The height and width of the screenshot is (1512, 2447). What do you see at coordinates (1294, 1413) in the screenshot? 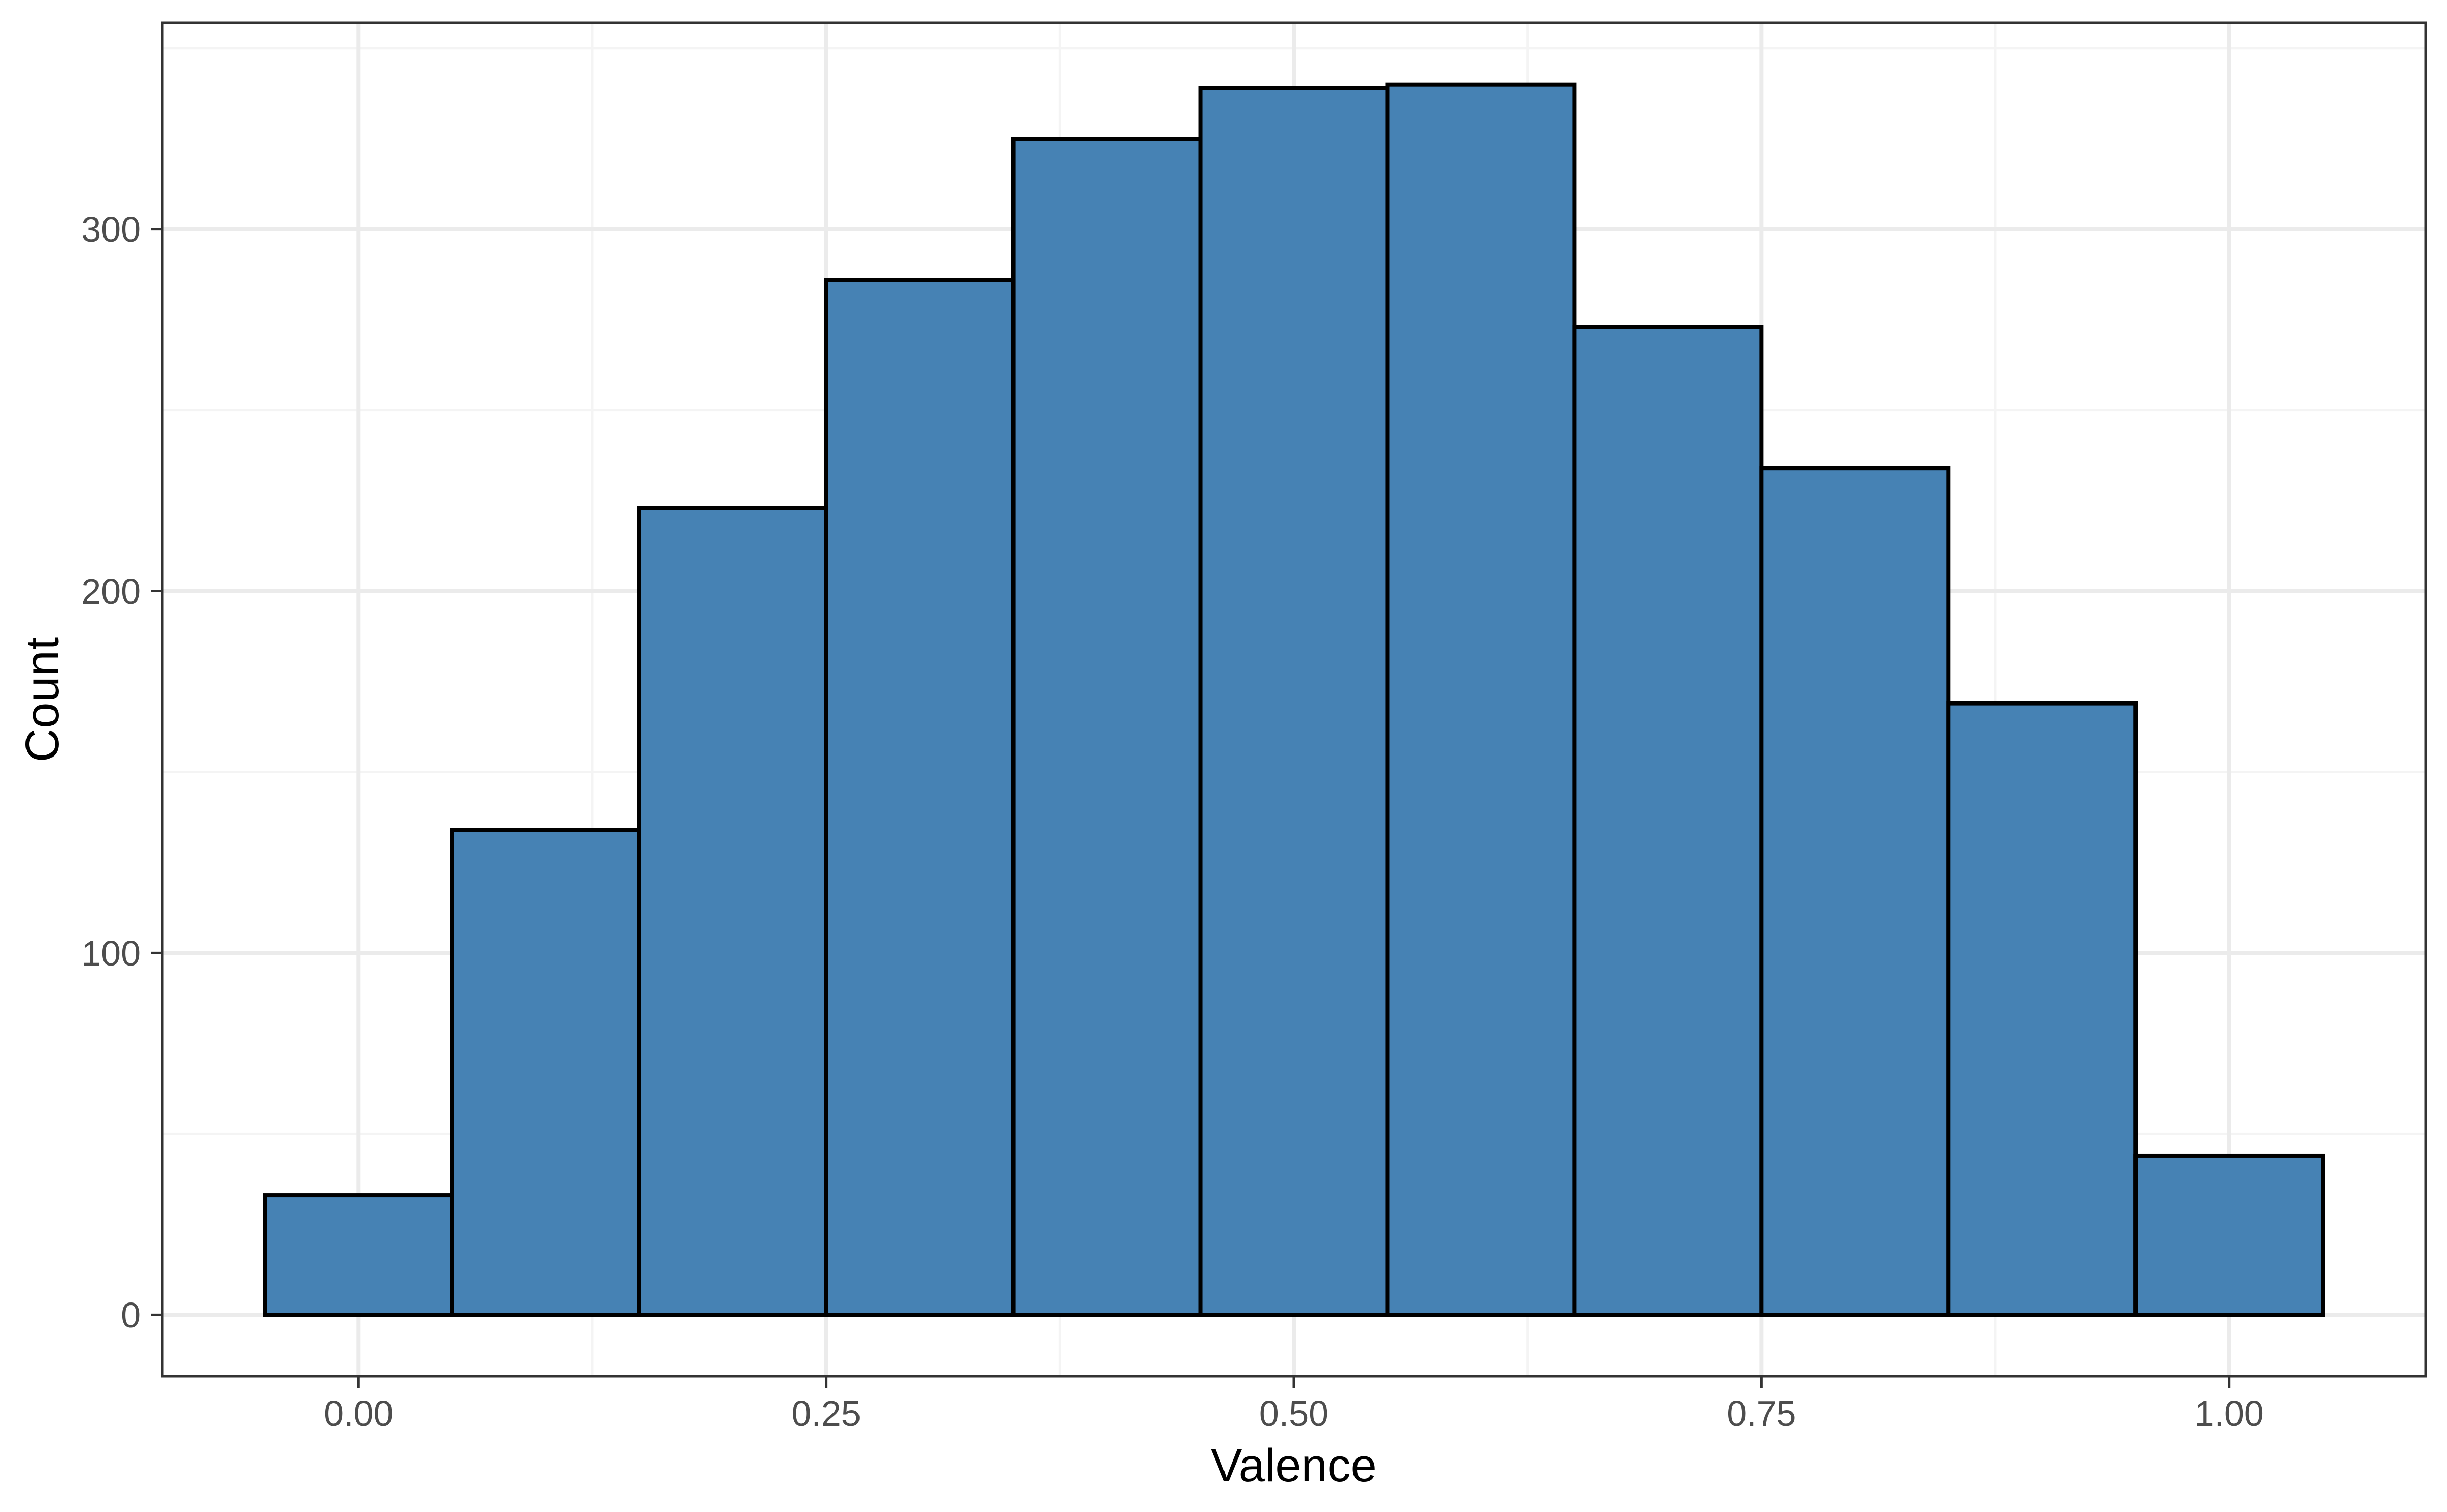
I see `x-tick-label: 0.50` at bounding box center [1294, 1413].